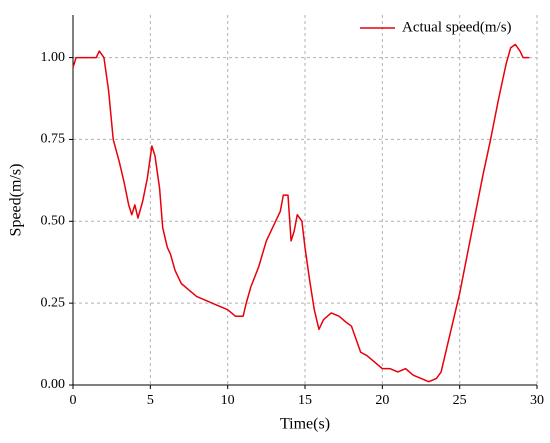 The height and width of the screenshot is (443, 550). I want to click on y-tick-label: 0.50, so click(53, 221).